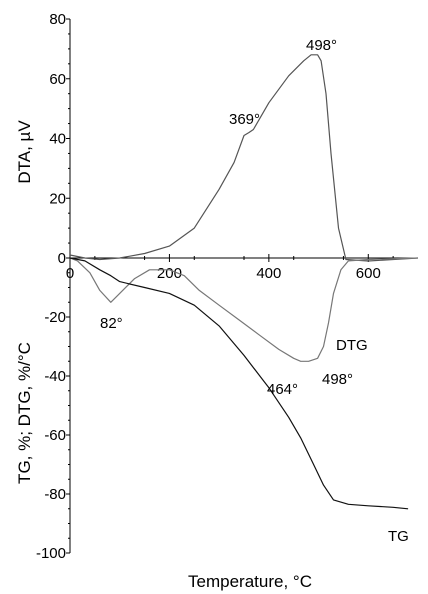 Image resolution: width=428 pixels, height=594 pixels. Describe the element at coordinates (57, 198) in the screenshot. I see `upper-y-tick-label: 20` at that location.